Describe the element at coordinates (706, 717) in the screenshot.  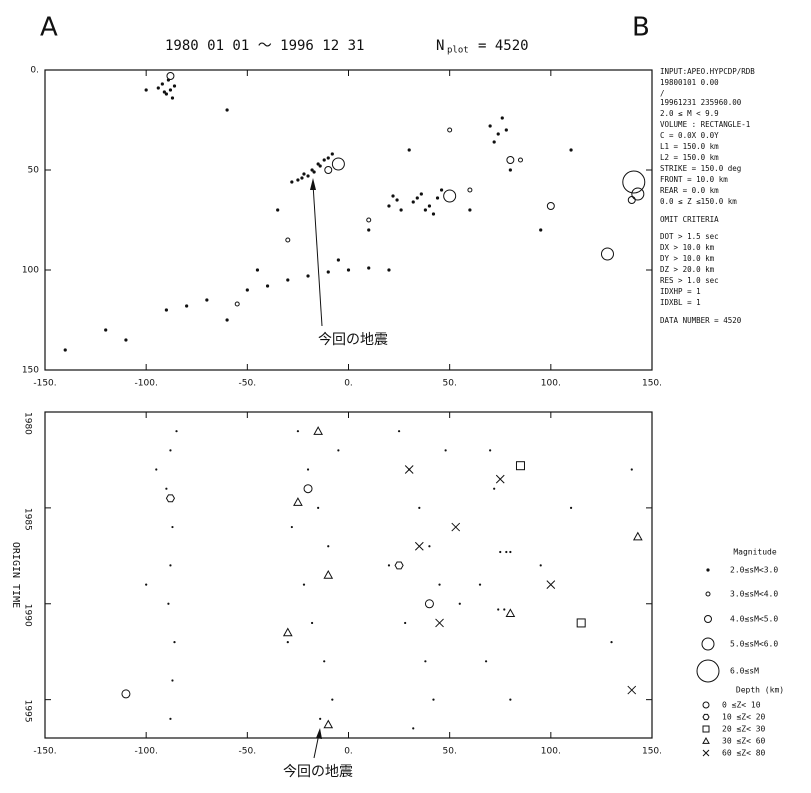
I see `legend-symbol` at that location.